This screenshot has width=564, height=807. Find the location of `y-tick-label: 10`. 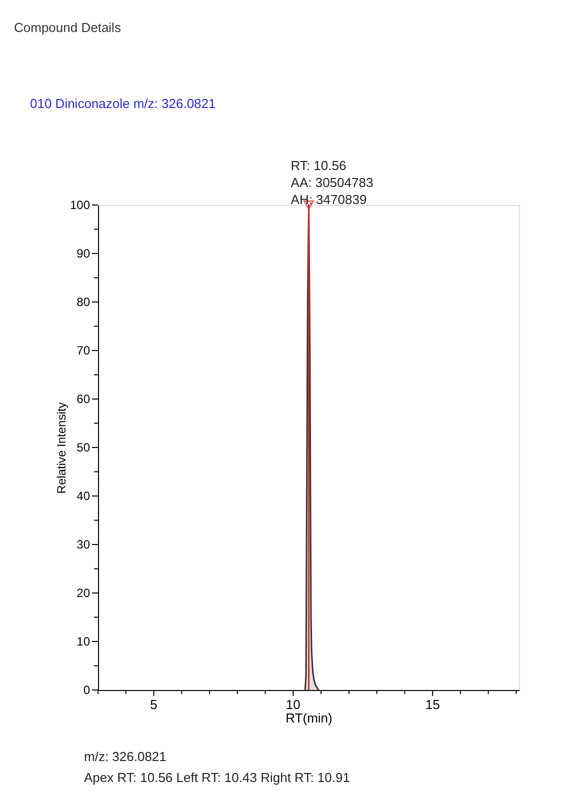

y-tick-label: 10 is located at coordinates (83, 641).